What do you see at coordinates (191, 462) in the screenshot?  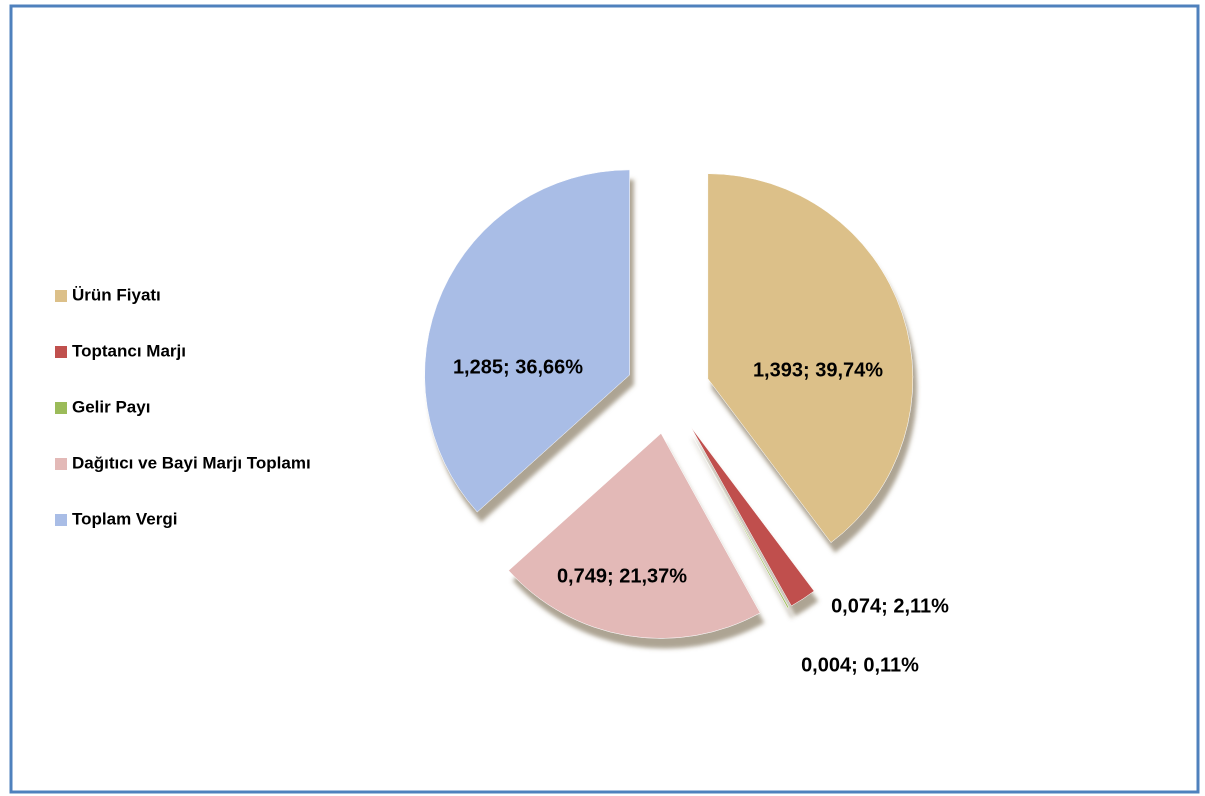 I see `legend-label: Dağıtıcı ve Bayi Marjı Toplamı` at bounding box center [191, 462].